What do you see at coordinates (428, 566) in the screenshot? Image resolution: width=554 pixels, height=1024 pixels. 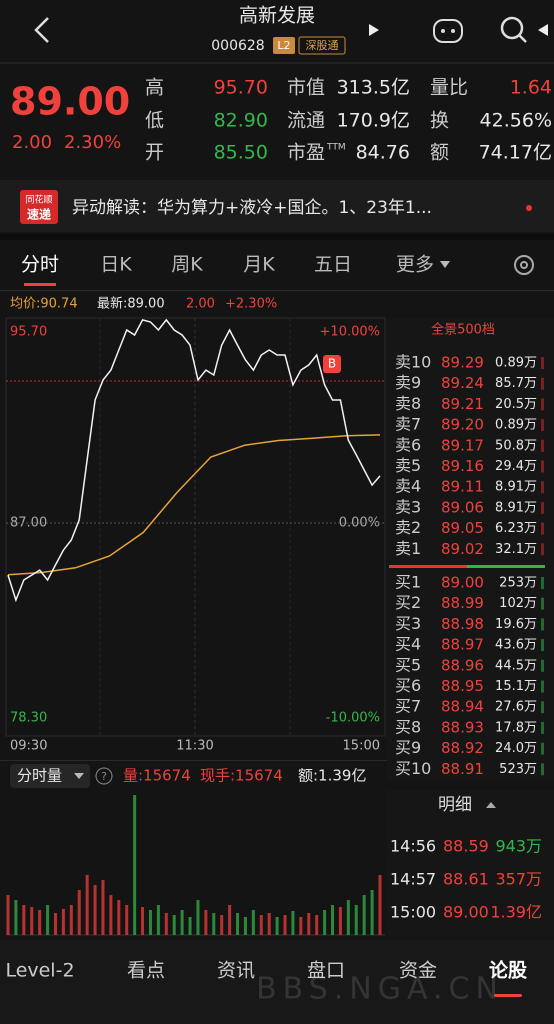 I see `orderbook-split-sell` at bounding box center [428, 566].